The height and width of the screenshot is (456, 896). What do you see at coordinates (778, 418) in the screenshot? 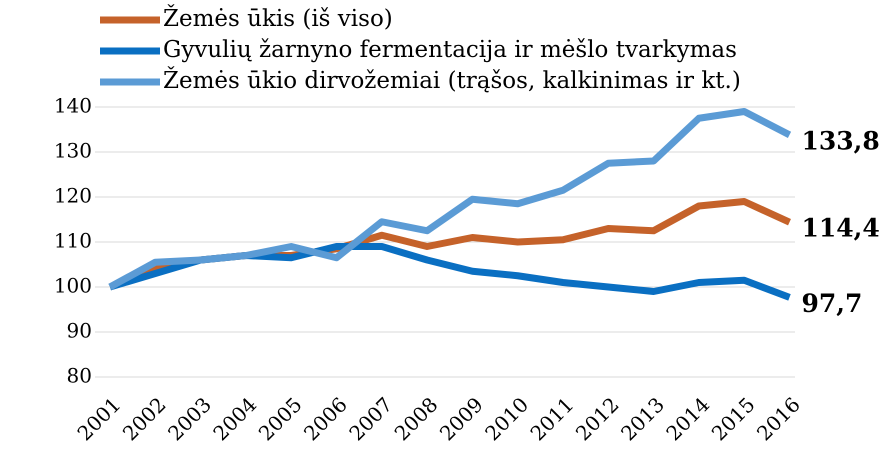
I see `x-tick-label: 2016` at bounding box center [778, 418].